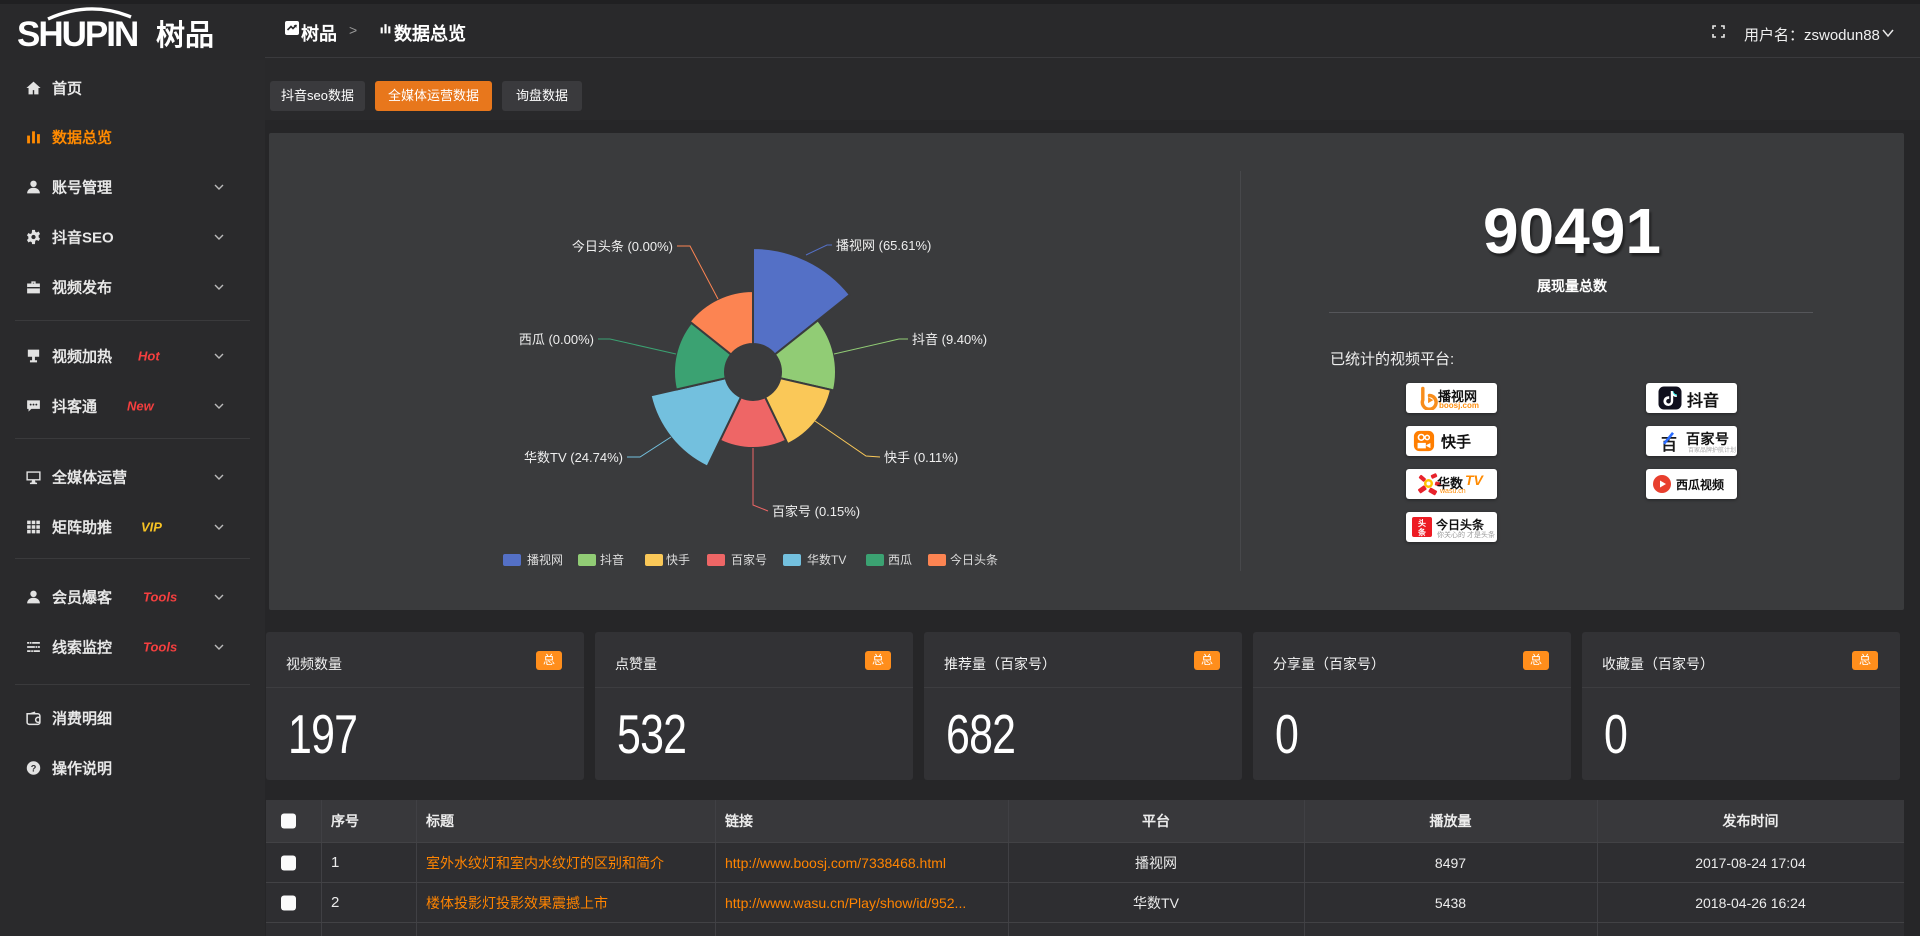 This screenshot has width=1920, height=936. I want to click on svg-text: 抖音, so click(612, 559).